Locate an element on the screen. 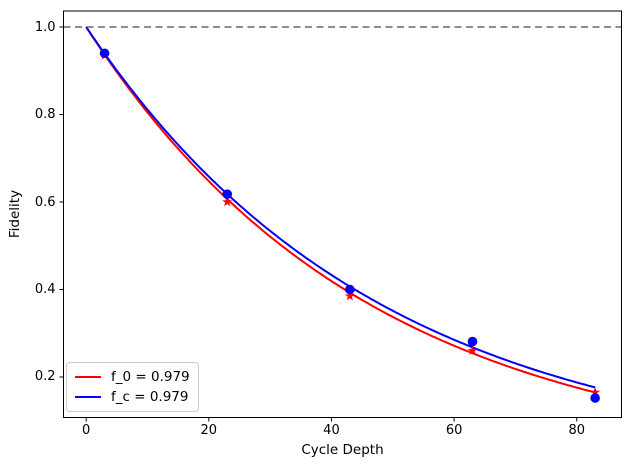 This screenshot has height=470, width=630. y-tick-label: 0.8 is located at coordinates (45, 114).